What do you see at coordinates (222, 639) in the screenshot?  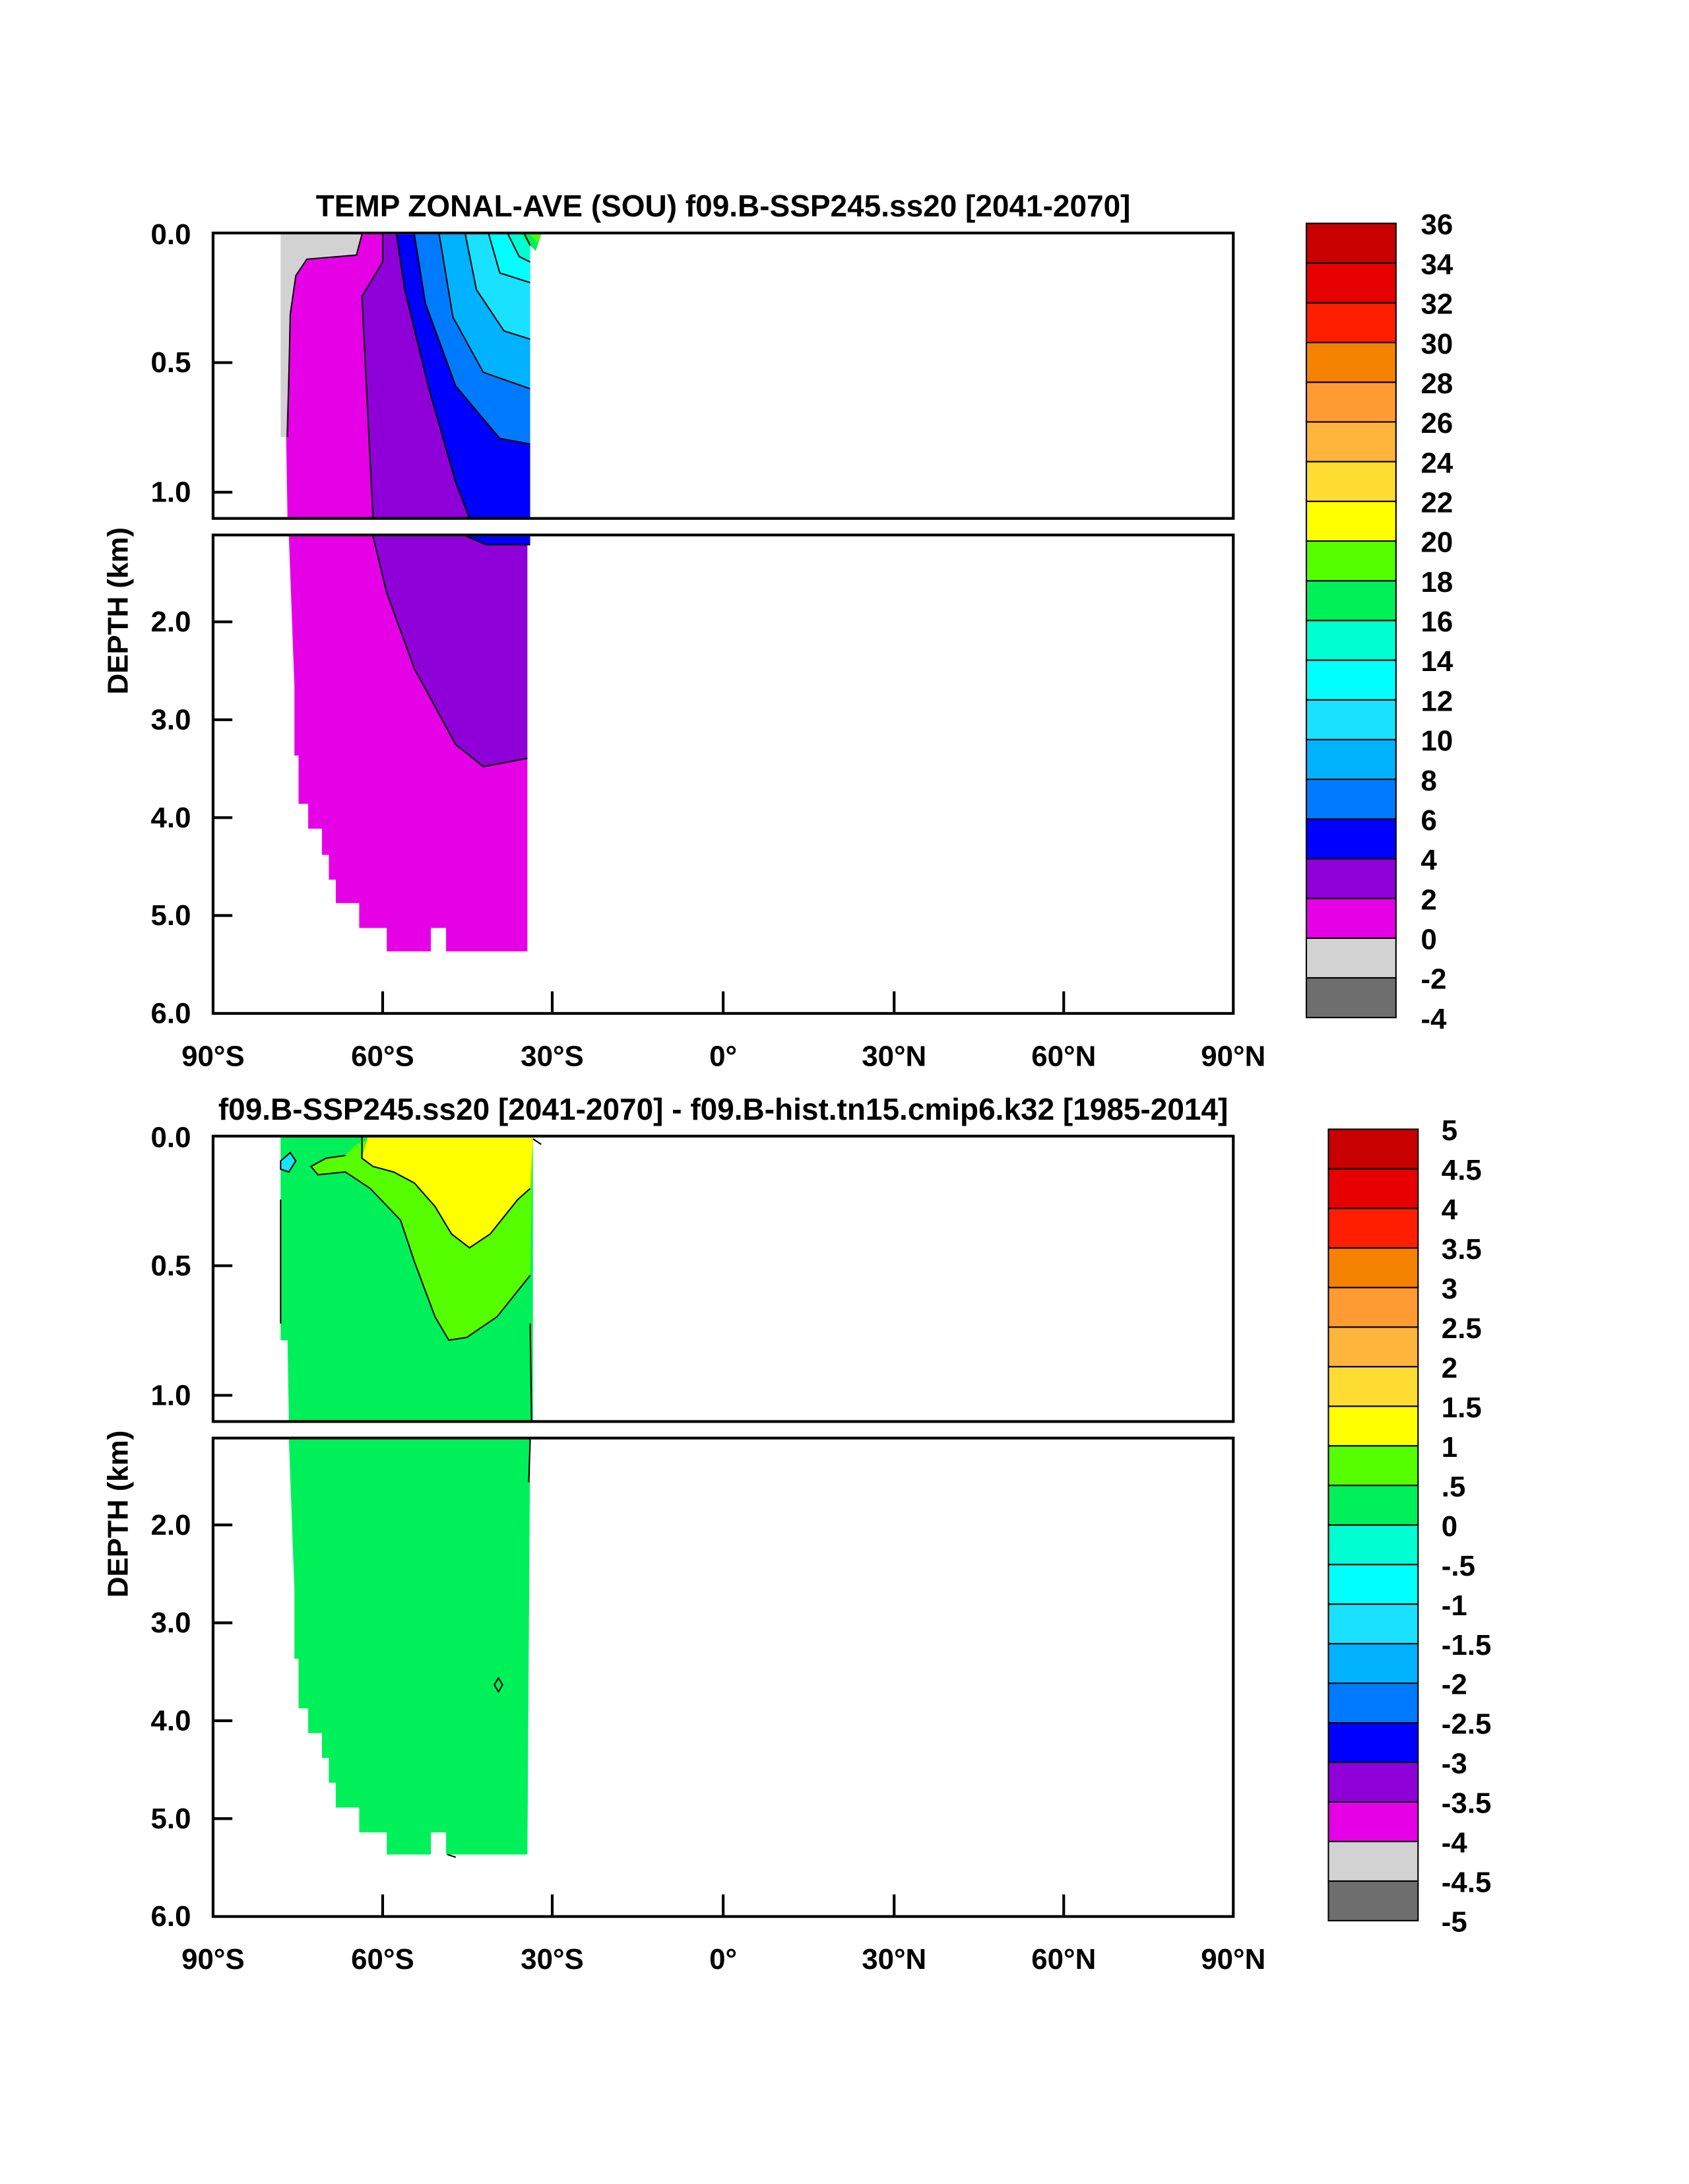 I see `panel-1-y-ticks` at bounding box center [222, 639].